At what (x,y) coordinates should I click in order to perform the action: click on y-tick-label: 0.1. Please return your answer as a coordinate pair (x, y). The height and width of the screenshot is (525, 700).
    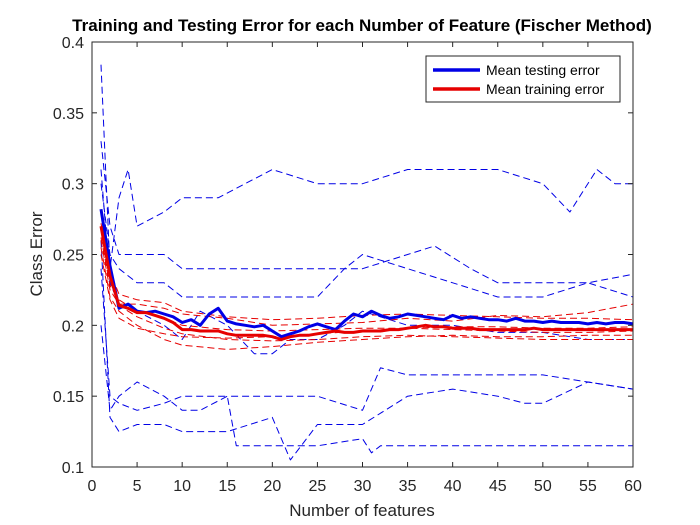
    Looking at the image, I should click on (73, 468).